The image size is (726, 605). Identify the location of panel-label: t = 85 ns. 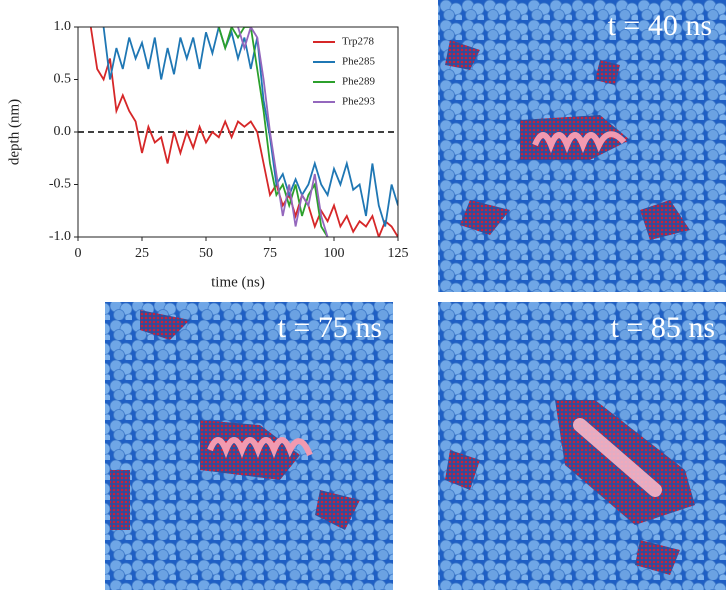
(663, 327).